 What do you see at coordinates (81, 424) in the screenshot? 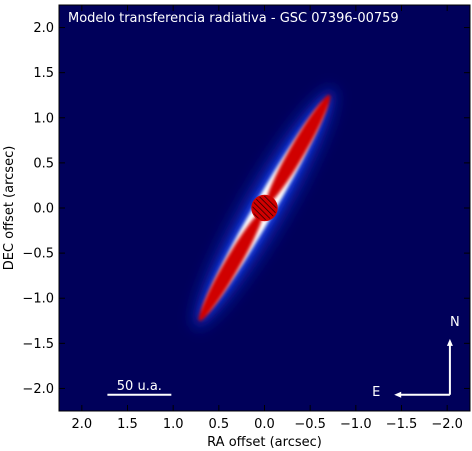
I see `x-tick-label: 2.0` at bounding box center [81, 424].